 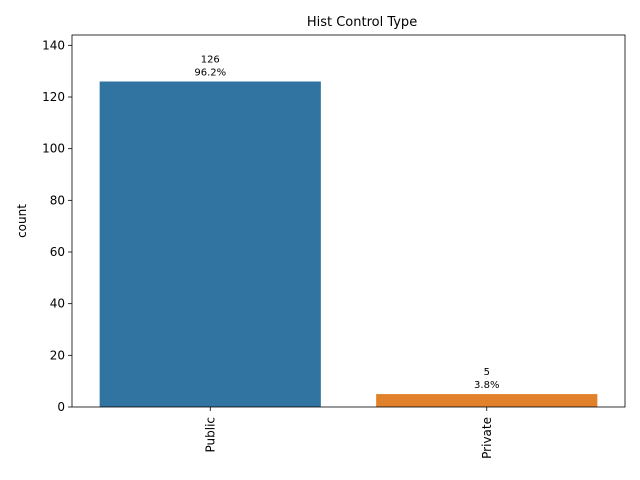 I want to click on chart-title: Hist Control Type, so click(x=362, y=22).